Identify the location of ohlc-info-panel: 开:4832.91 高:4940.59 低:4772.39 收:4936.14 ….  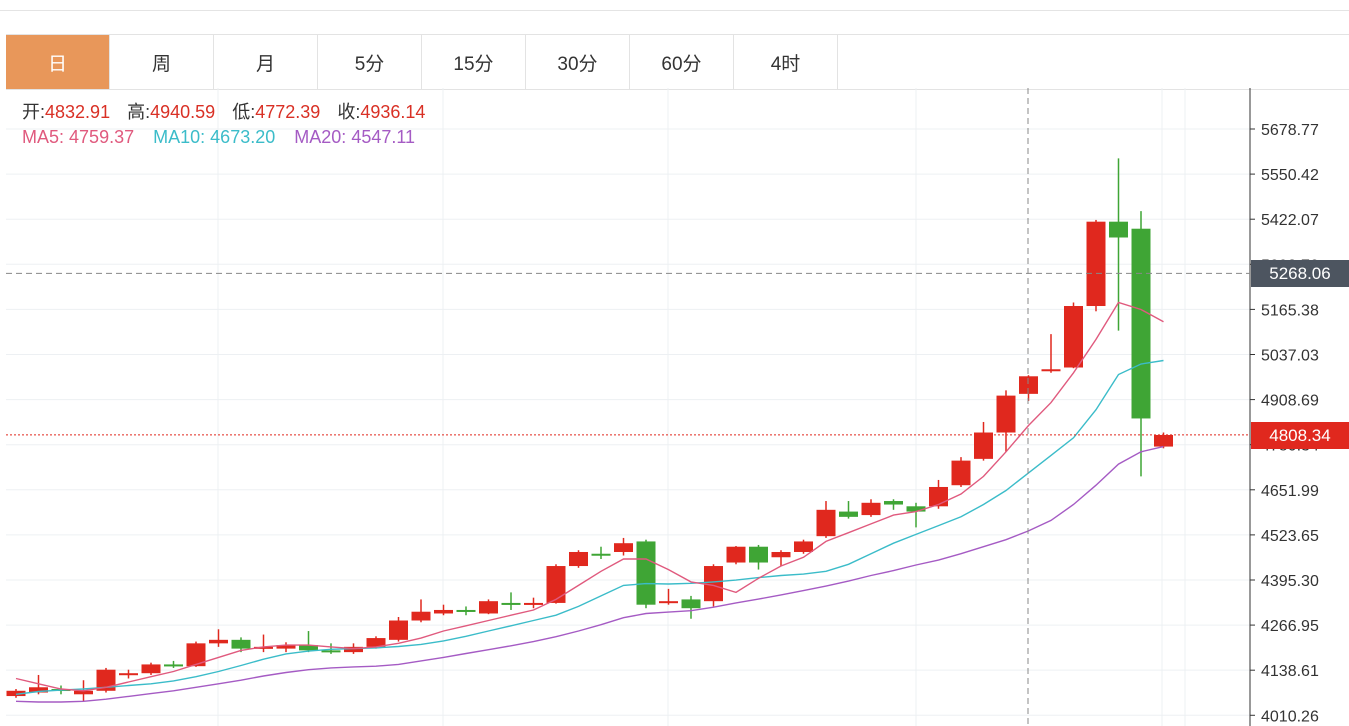
(229, 125).